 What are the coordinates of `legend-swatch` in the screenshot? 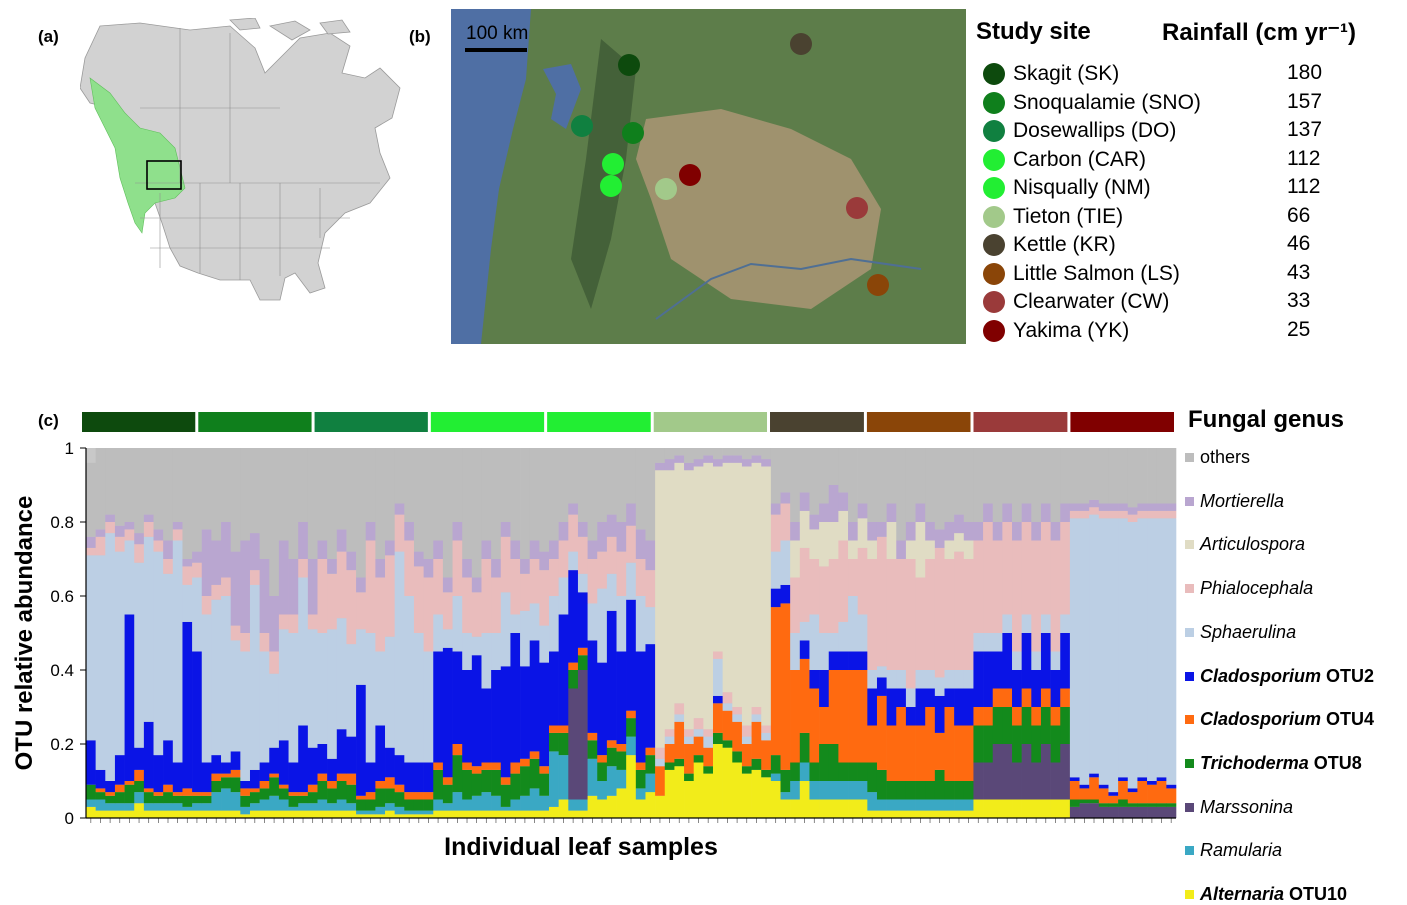 It's located at (1189, 763).